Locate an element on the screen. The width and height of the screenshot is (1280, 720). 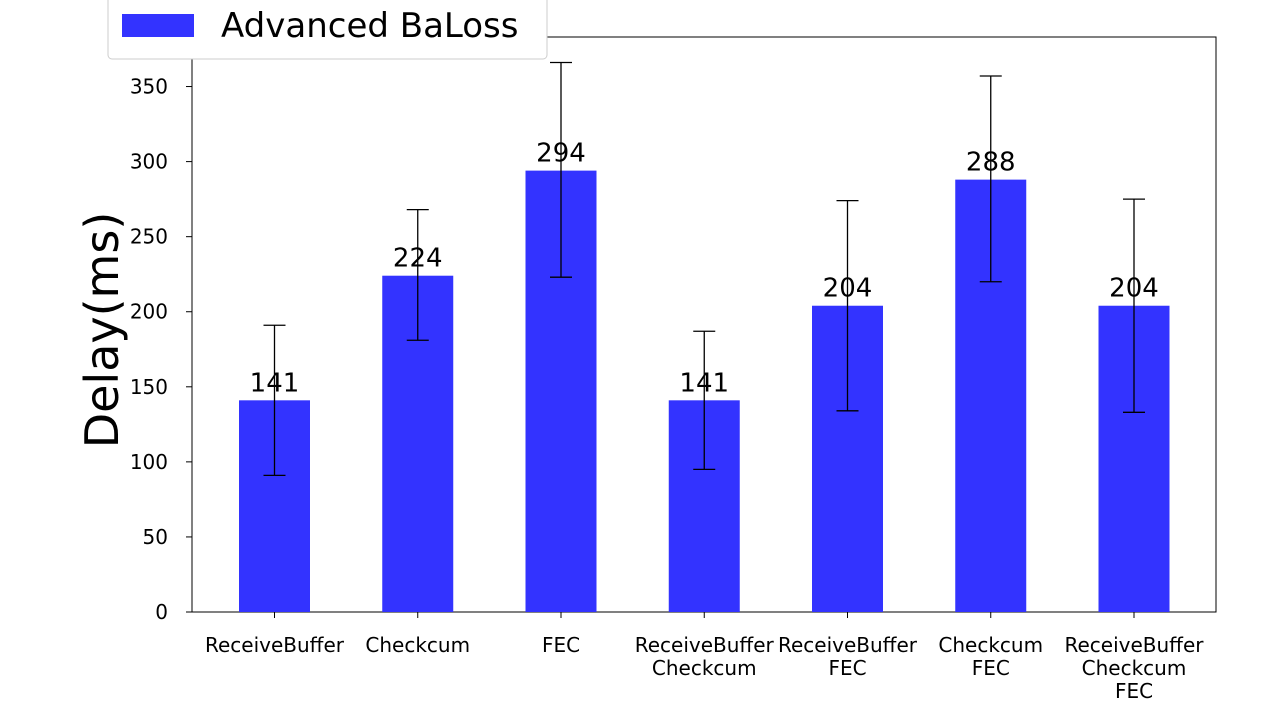
legend: Advanced BaLoss is located at coordinates (327, 30).